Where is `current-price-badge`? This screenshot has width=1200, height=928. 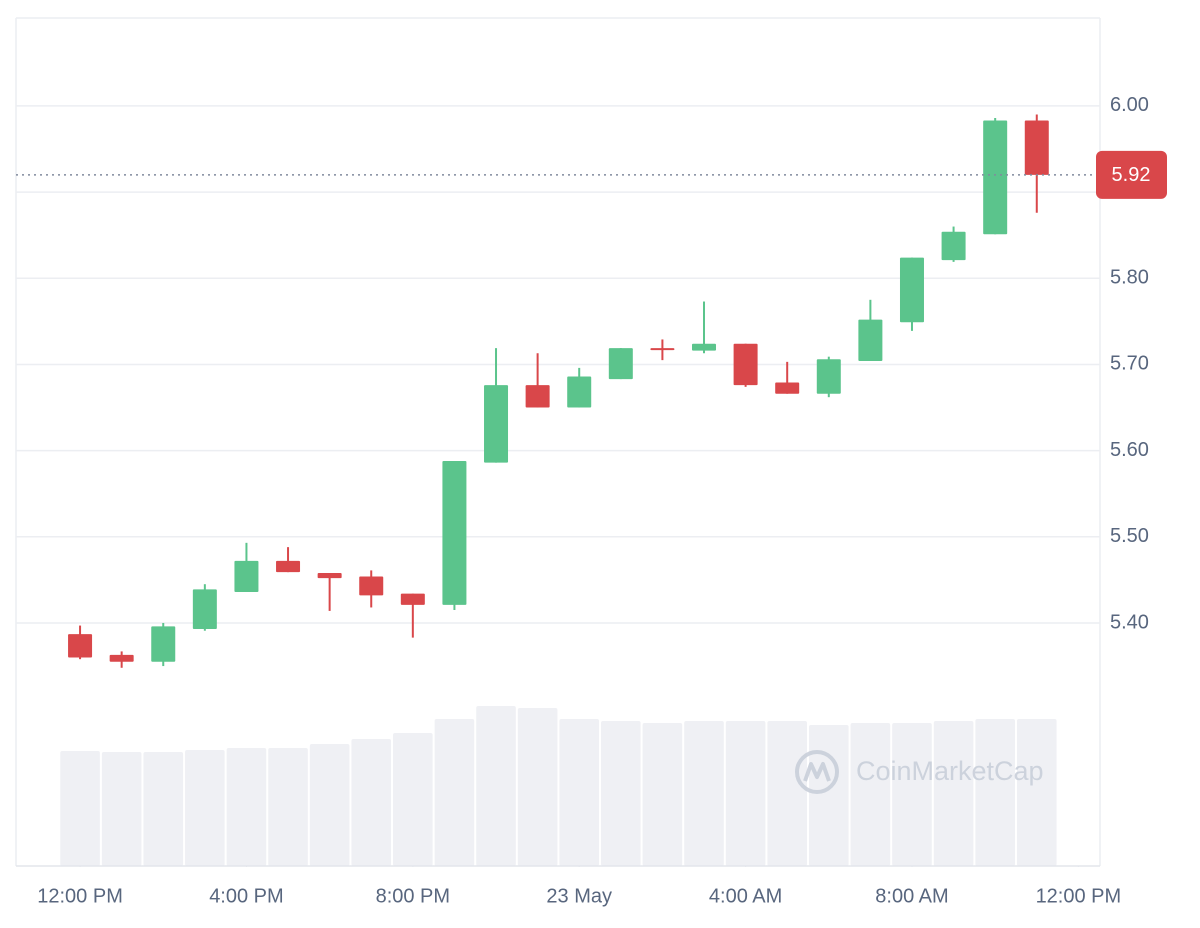 current-price-badge is located at coordinates (1131, 174).